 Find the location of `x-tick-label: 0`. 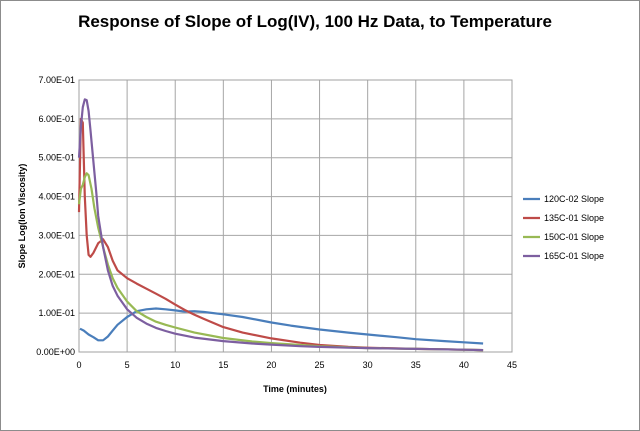

x-tick-label: 0 is located at coordinates (78, 365).